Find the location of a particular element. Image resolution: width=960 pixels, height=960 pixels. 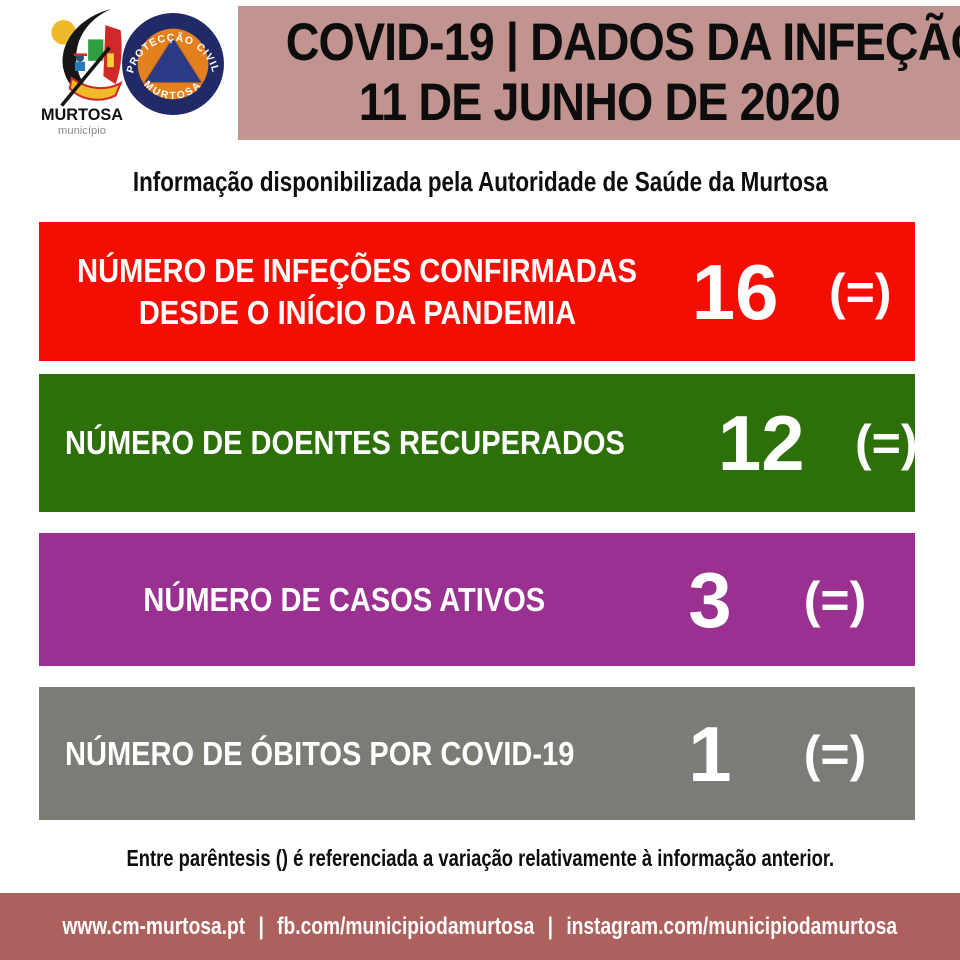

civil-protection-badge-icon: PROTECÇÃO CIVIL MURTOSA is located at coordinates (173, 64).